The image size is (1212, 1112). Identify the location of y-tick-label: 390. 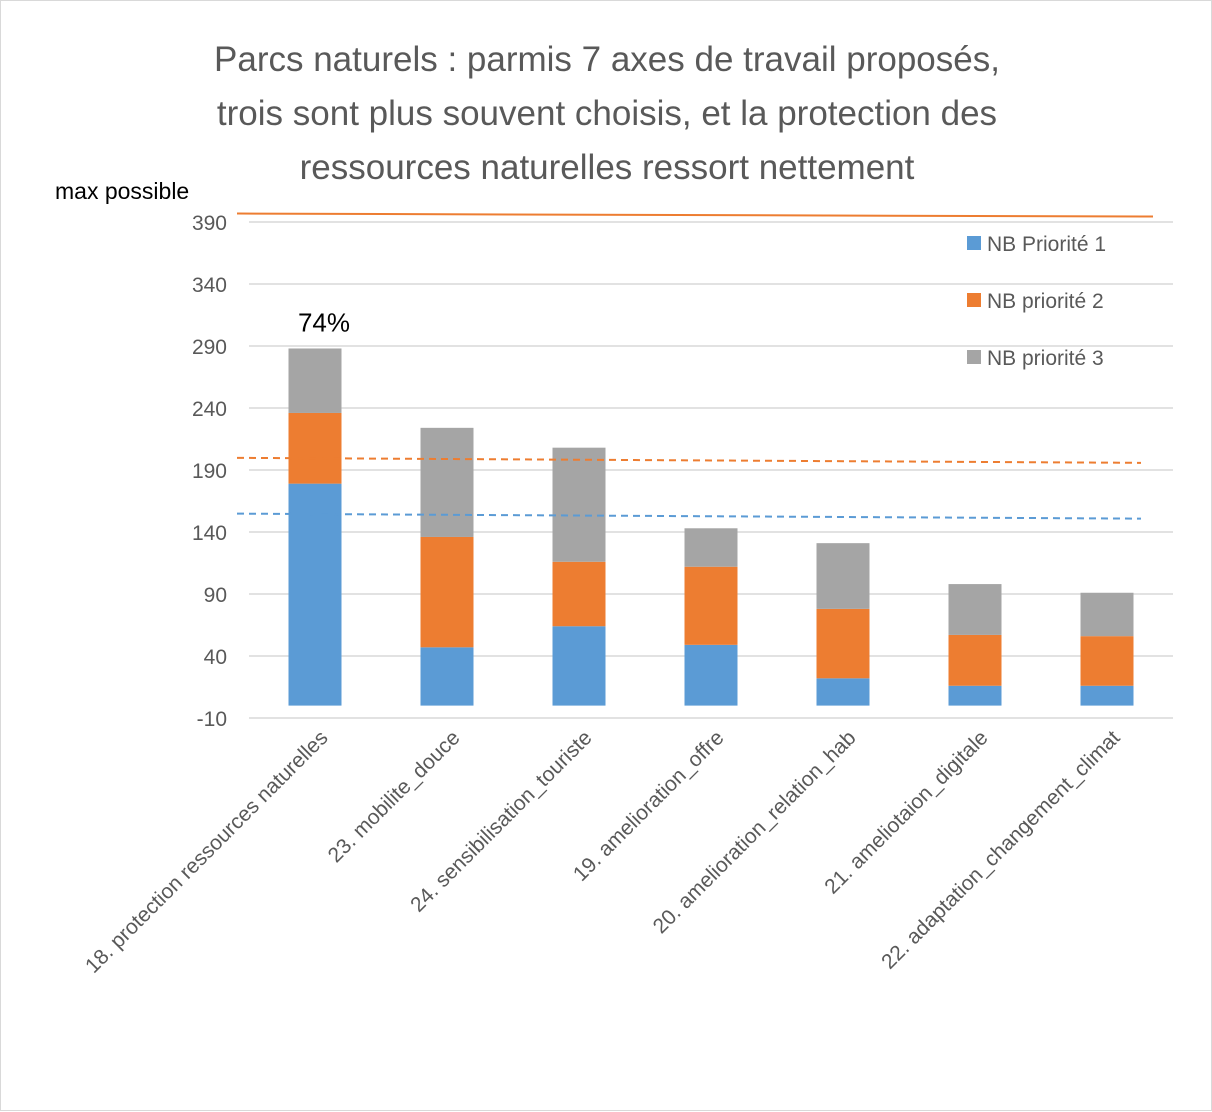
(209, 223).